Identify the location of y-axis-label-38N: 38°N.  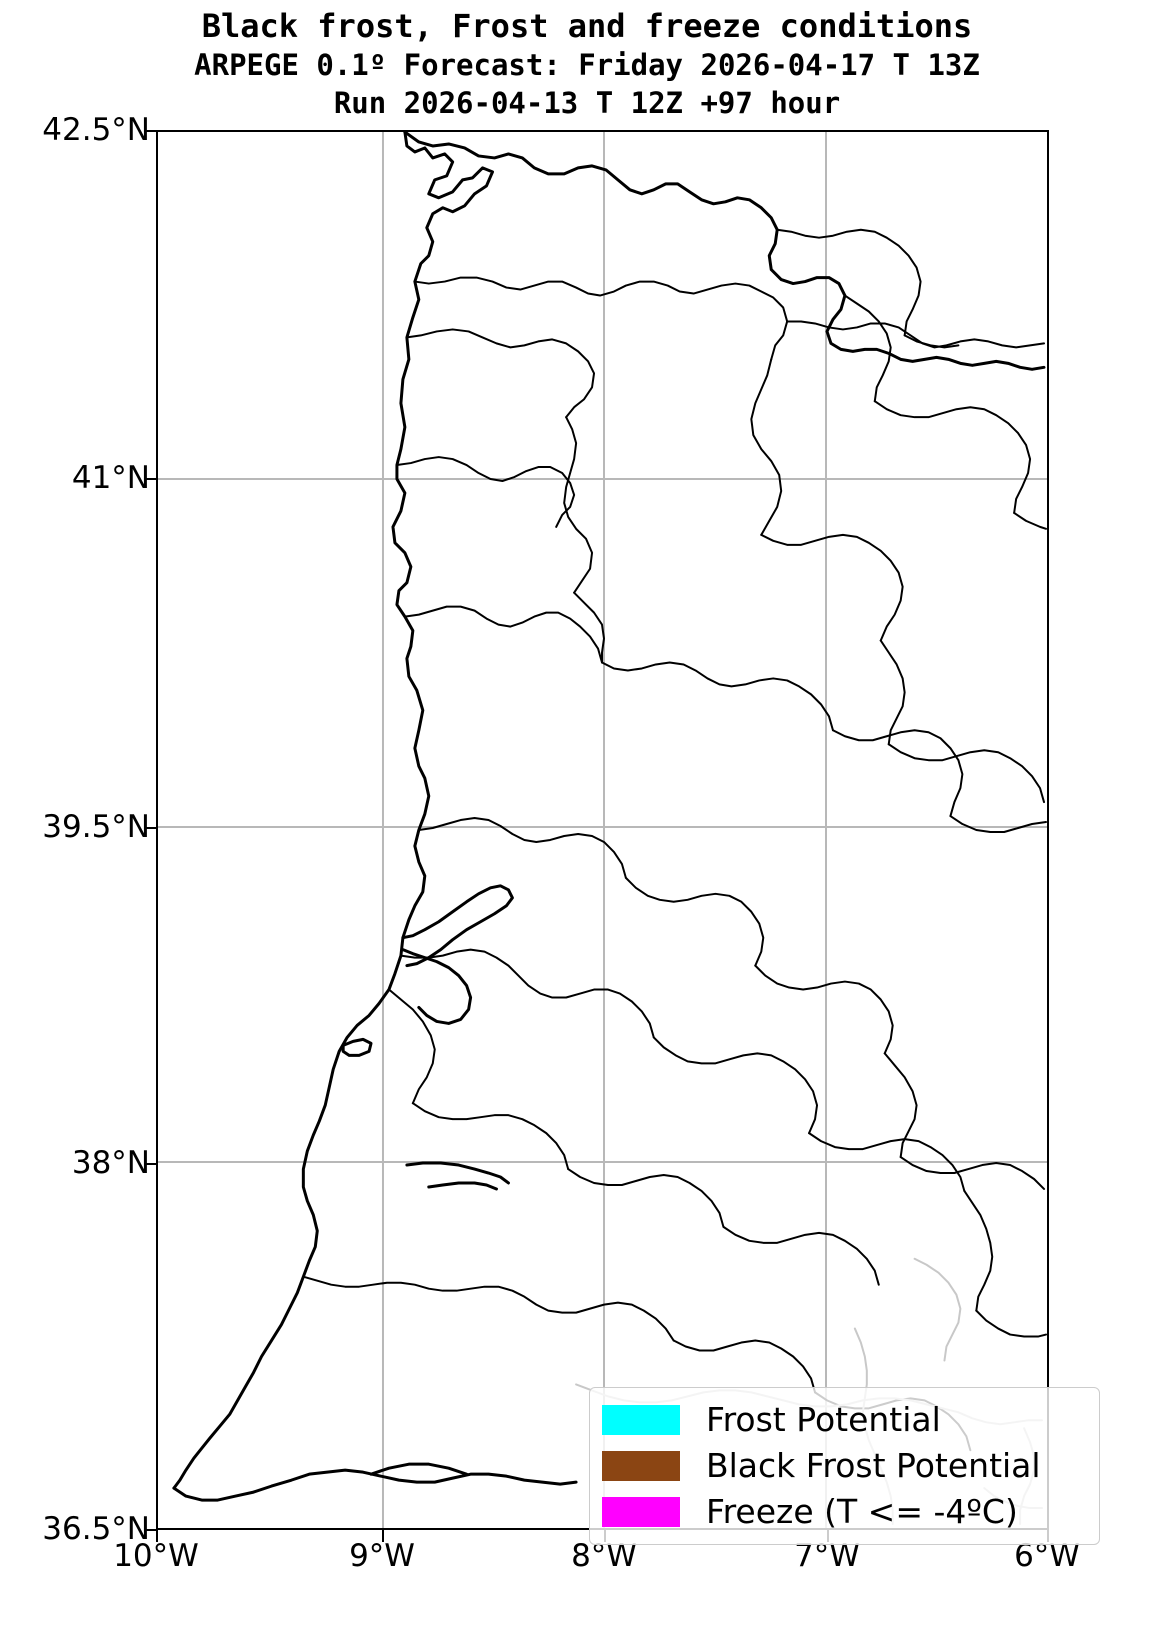
(110, 1163).